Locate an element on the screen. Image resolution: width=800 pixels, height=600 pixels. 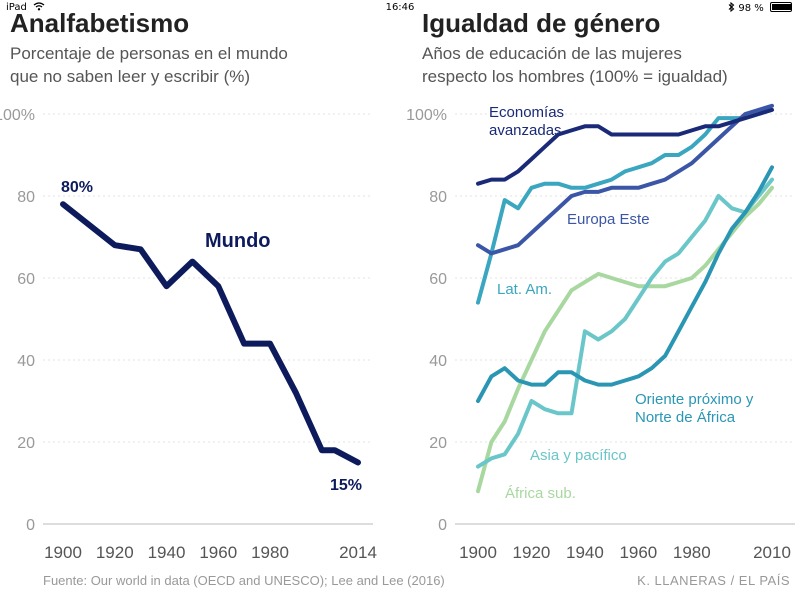
status-bar: iPad 16:46 98 % is located at coordinates (400, 8).